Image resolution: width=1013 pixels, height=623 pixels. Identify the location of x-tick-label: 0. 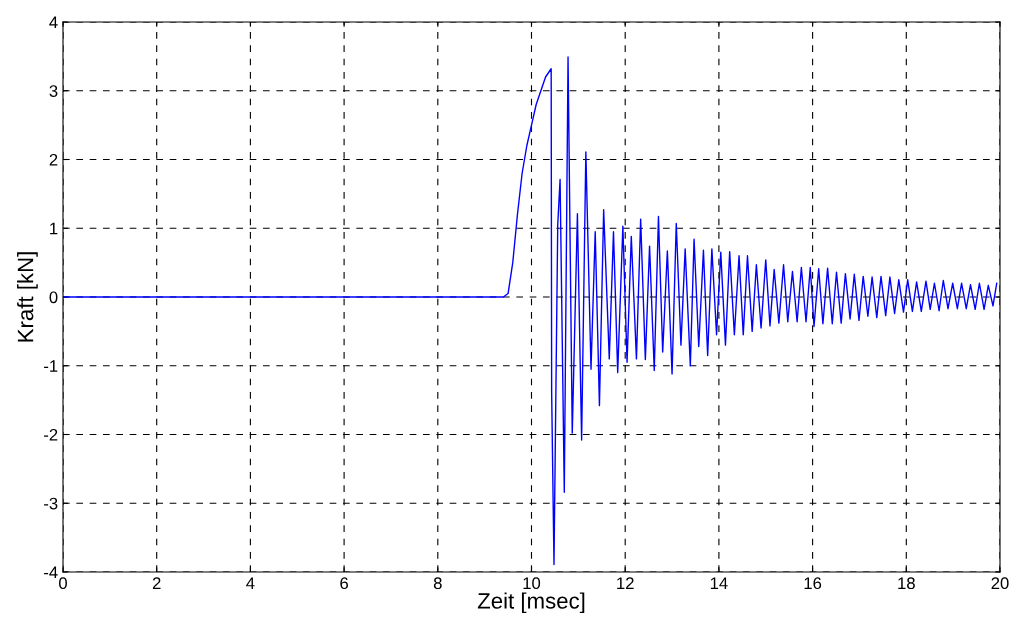
(63, 583).